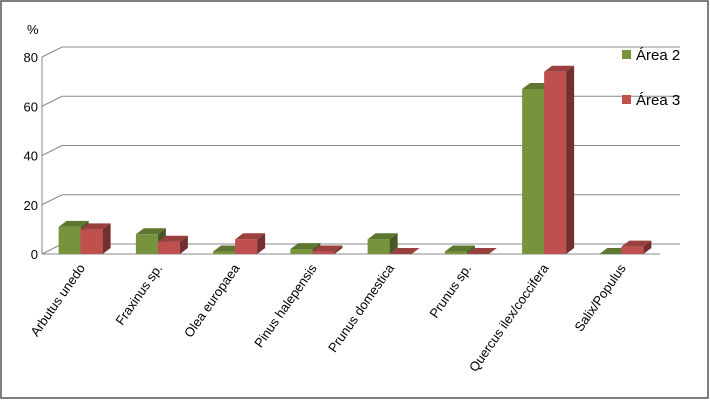 The image size is (710, 400). I want to click on y-tick-label: 40, so click(31, 156).